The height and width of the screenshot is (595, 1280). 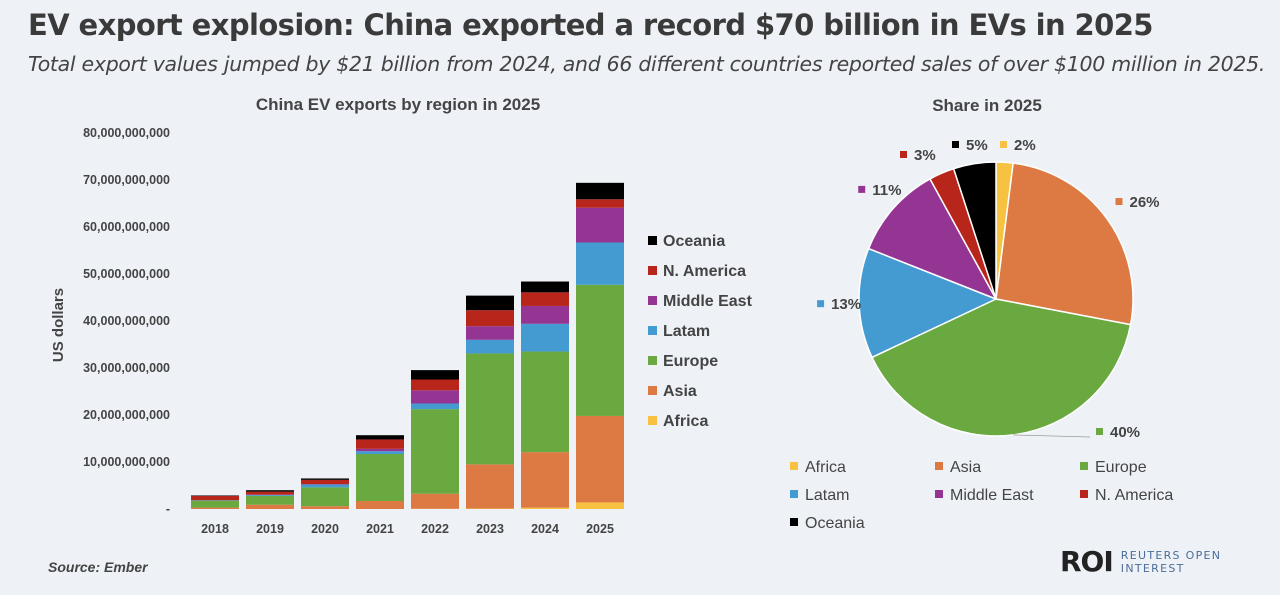 I want to click on bar-segment-n-america-2019, so click(x=270, y=493).